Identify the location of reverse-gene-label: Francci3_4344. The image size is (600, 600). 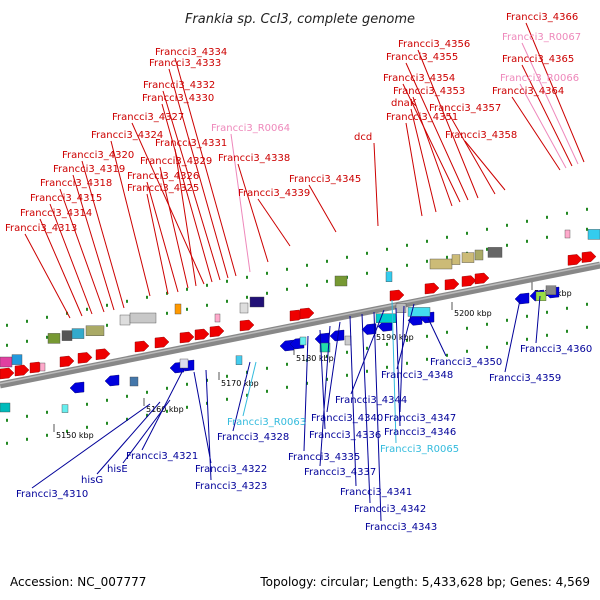
(371, 400).